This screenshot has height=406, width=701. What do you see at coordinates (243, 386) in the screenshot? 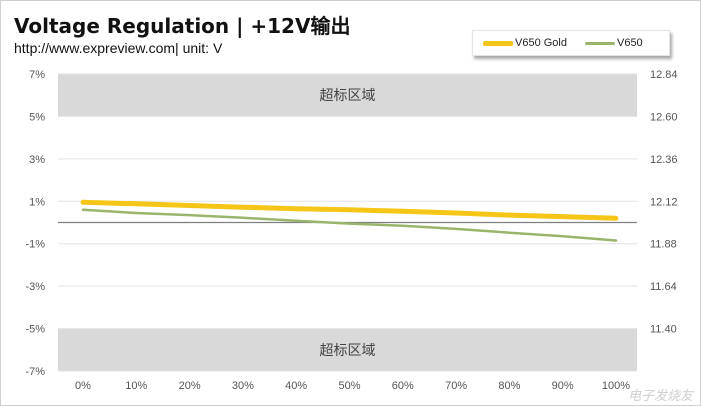
I see `x-tick-label: 30%` at bounding box center [243, 386].